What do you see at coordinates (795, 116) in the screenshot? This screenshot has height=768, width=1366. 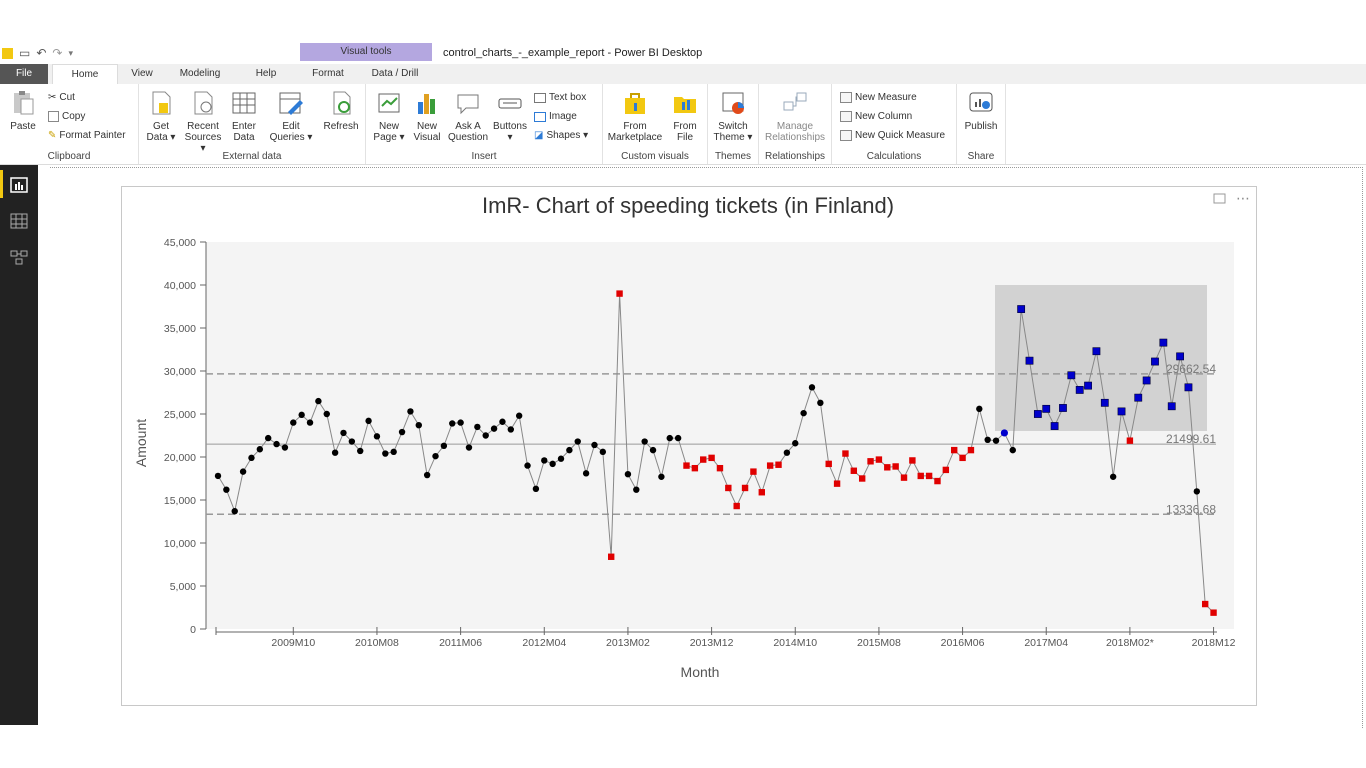 I see `manage-relationships-button: Manage Relationships` at bounding box center [795, 116].